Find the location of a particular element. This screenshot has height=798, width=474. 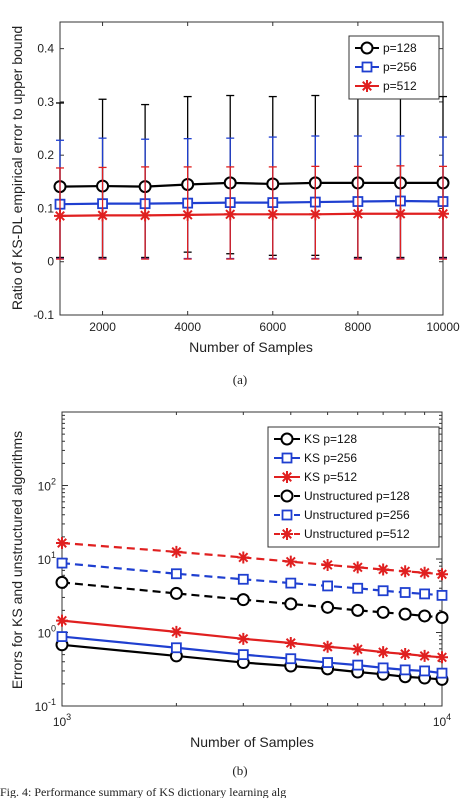

chart-a-legend-label: p=512 is located at coordinates (400, 86).